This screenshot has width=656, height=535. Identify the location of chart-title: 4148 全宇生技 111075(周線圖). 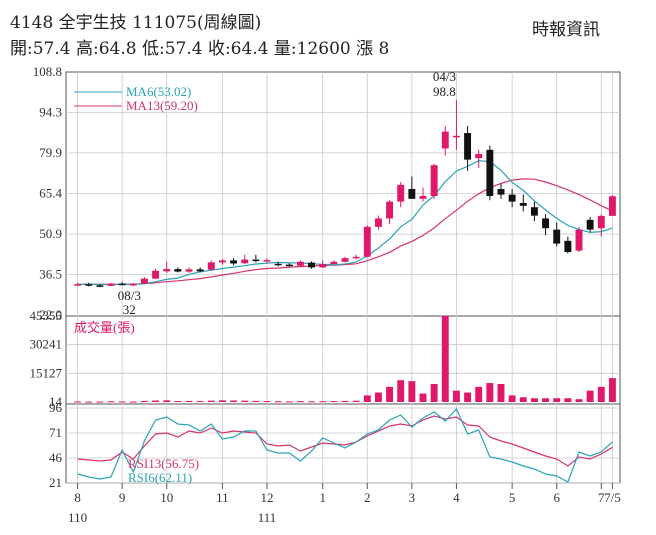
(136, 23).